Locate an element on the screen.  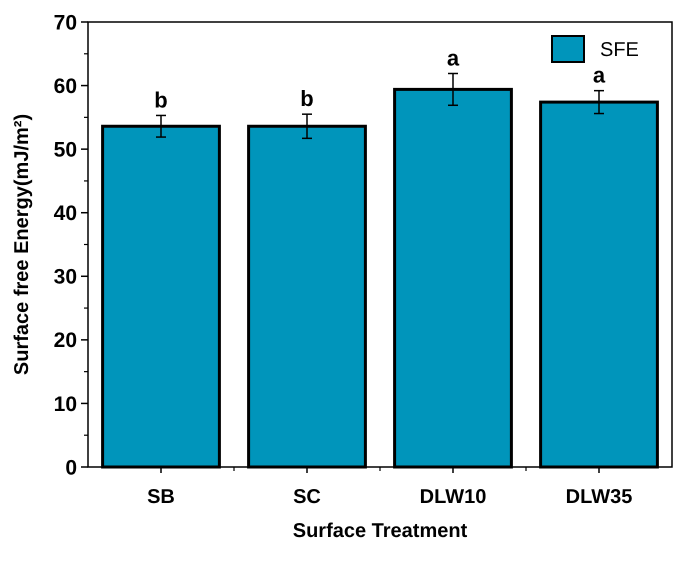
y-tick-label: 50 is located at coordinates (65, 150).